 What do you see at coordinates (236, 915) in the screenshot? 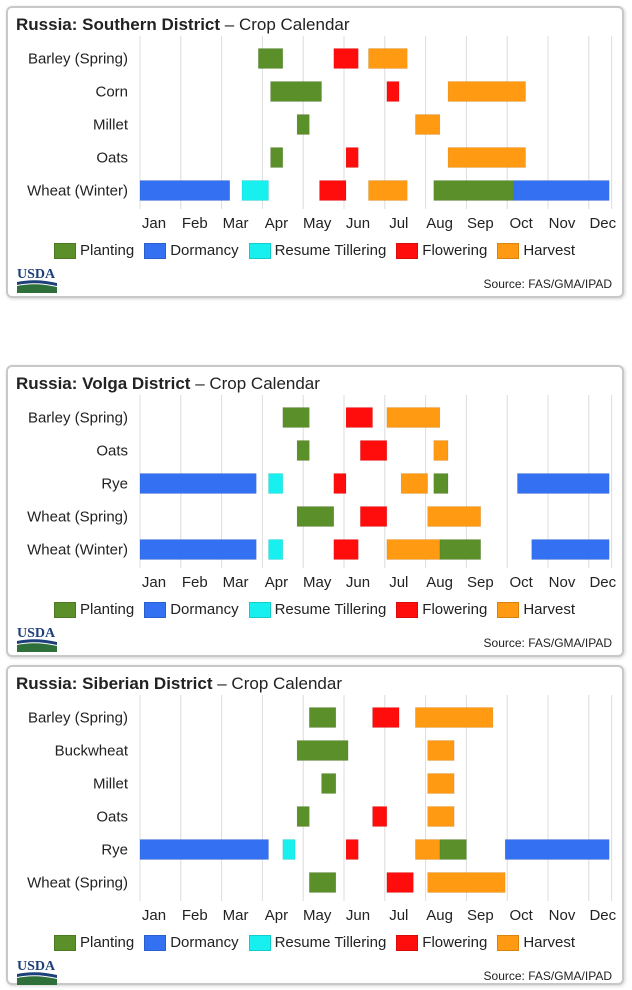
I see `month-tick-label: Mar` at bounding box center [236, 915].